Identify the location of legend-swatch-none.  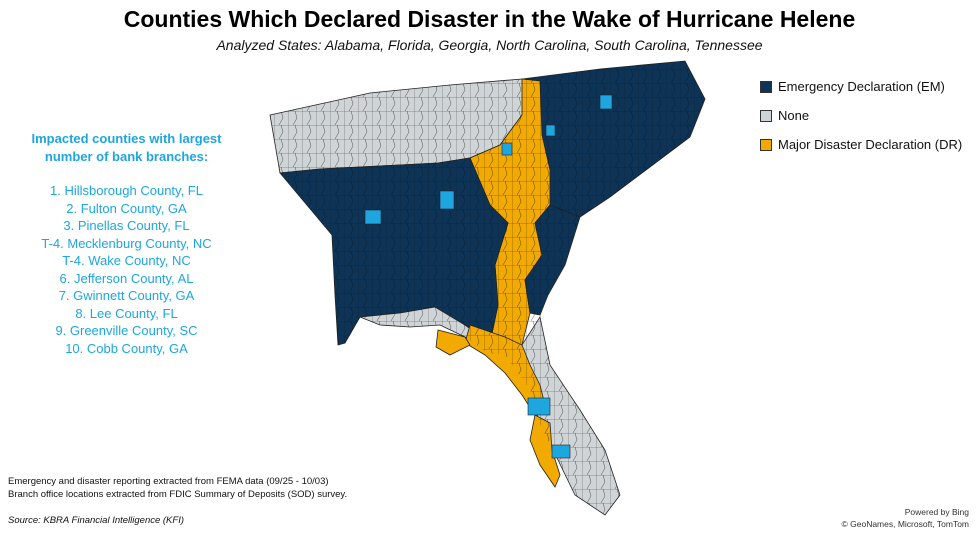
(766, 115).